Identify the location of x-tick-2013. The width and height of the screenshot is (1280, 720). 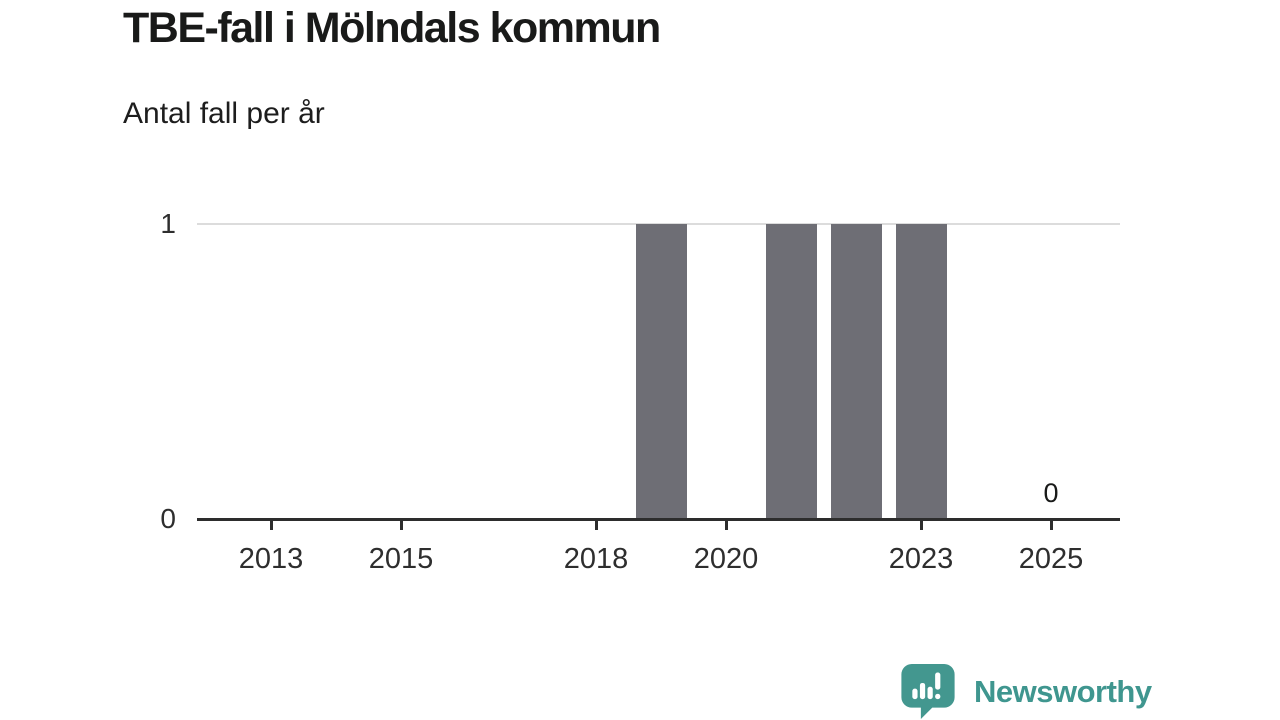
(271, 525).